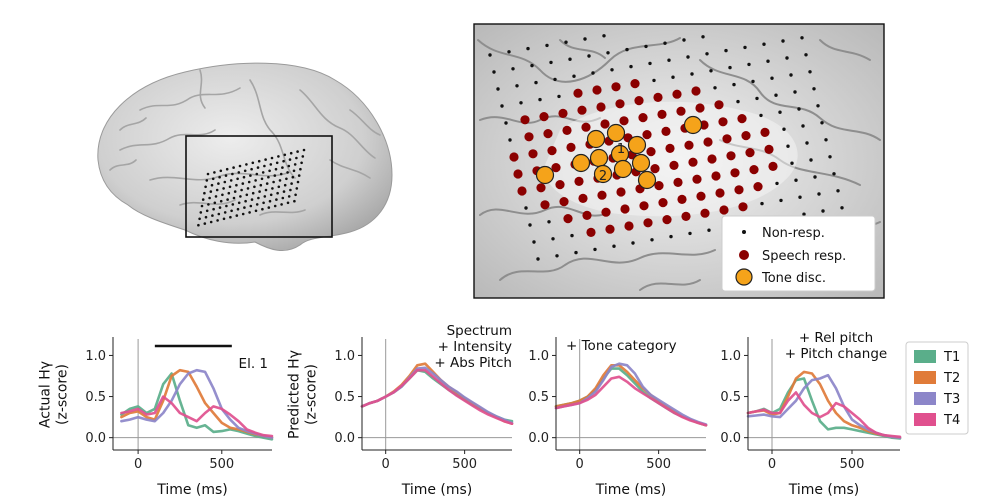 The height and width of the screenshot is (503, 1000). Describe the element at coordinates (925, 377) in the screenshot. I see `legend-T2-swatch` at that location.